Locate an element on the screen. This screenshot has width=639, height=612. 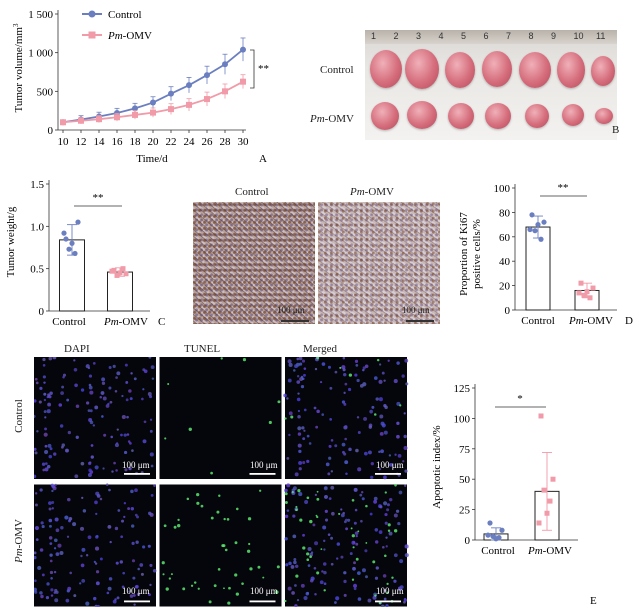
bar-ytick-label: 75 is located at coordinates (465, 450).